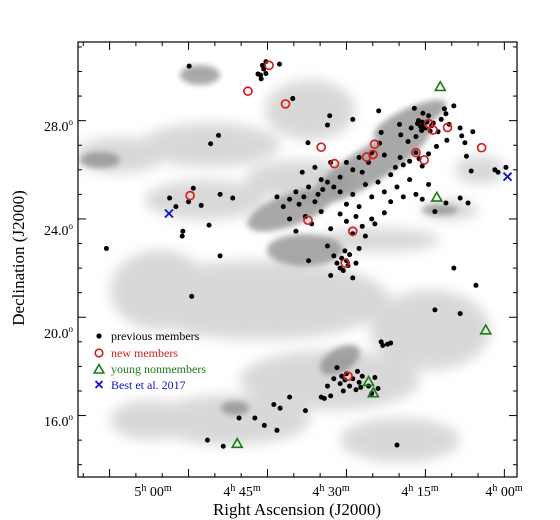 This screenshot has width=560, height=520. Describe the element at coordinates (59, 230) in the screenshot. I see `y-tick-label: 24.0o` at that location.